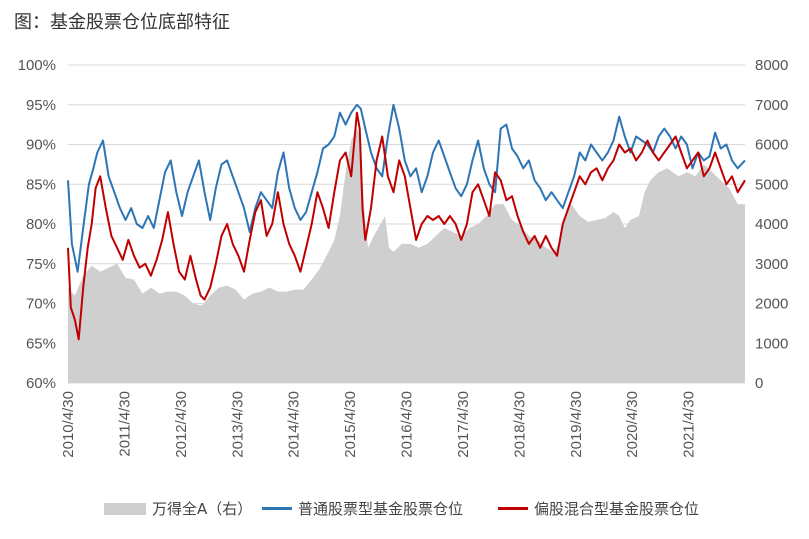 The height and width of the screenshot is (539, 809). I want to click on right-tick-label: 8000, so click(771, 65).